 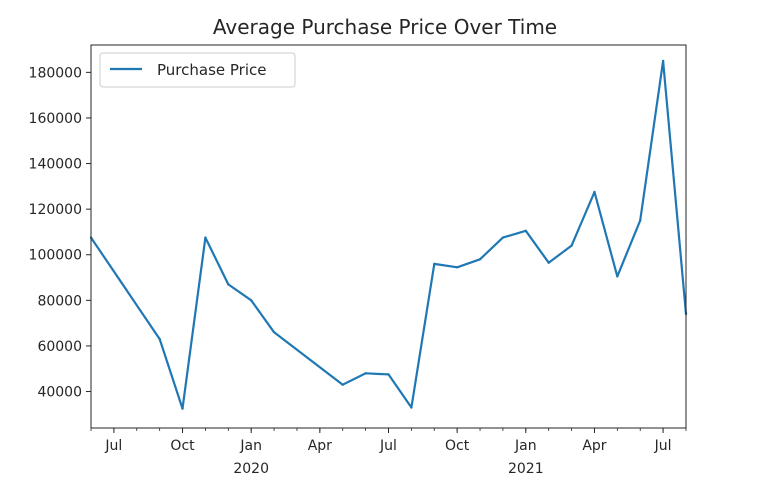 I want to click on y-tick-label: 100000, so click(x=55, y=256).